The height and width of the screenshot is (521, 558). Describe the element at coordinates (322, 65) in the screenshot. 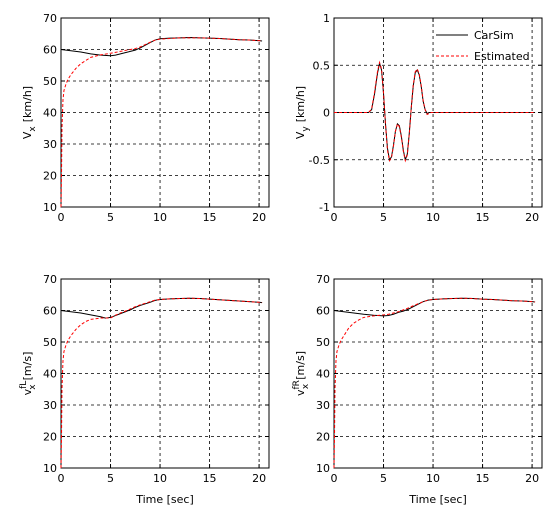

I see `y-tick-label: 0.5` at that location.